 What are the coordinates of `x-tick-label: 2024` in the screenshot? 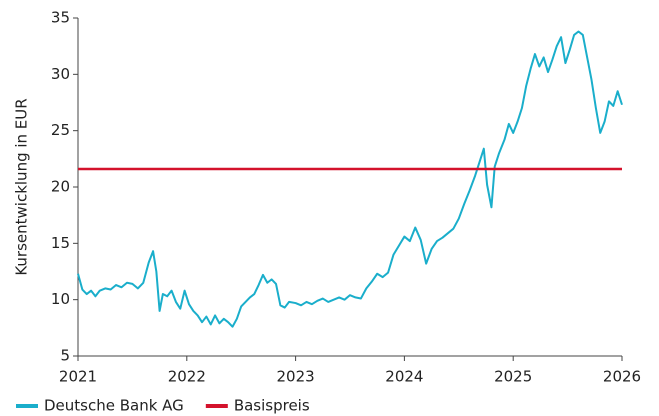 It's located at (404, 377).